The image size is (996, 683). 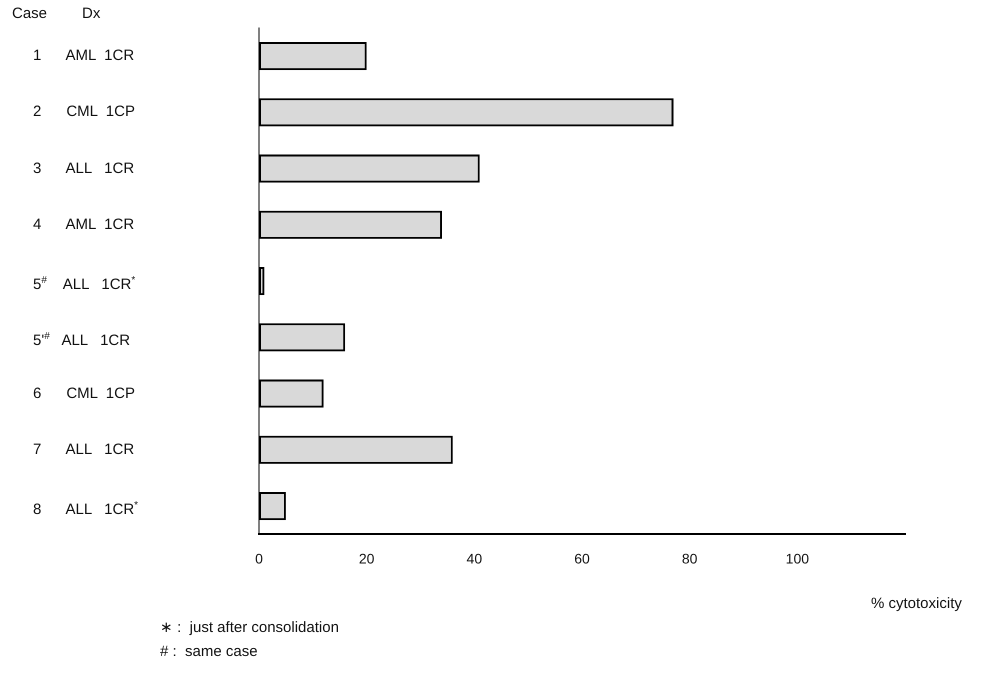 What do you see at coordinates (83, 225) in the screenshot?
I see `y-tick-label: 4 AML 1CR` at bounding box center [83, 225].